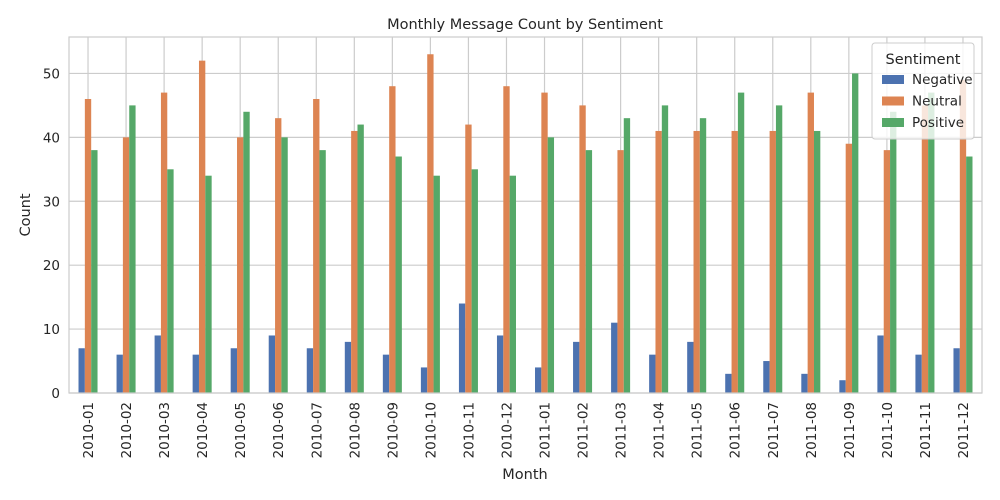 The image size is (1000, 500). What do you see at coordinates (165, 430) in the screenshot?
I see `x-tick-label: 2010-03` at bounding box center [165, 430].